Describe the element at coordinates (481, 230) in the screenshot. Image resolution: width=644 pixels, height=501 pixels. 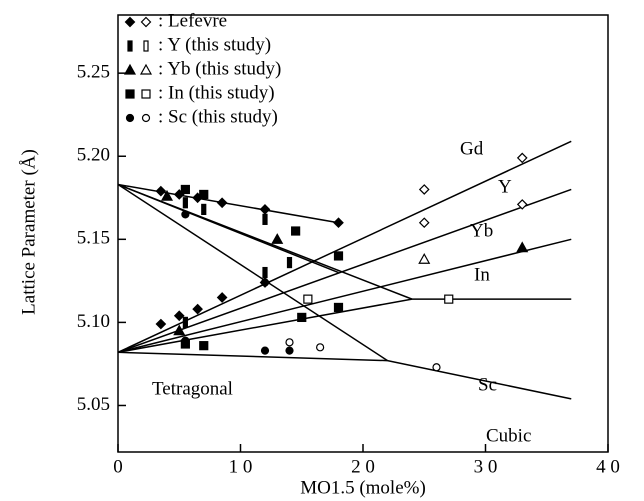
I see `annotation: Yb` at that location.